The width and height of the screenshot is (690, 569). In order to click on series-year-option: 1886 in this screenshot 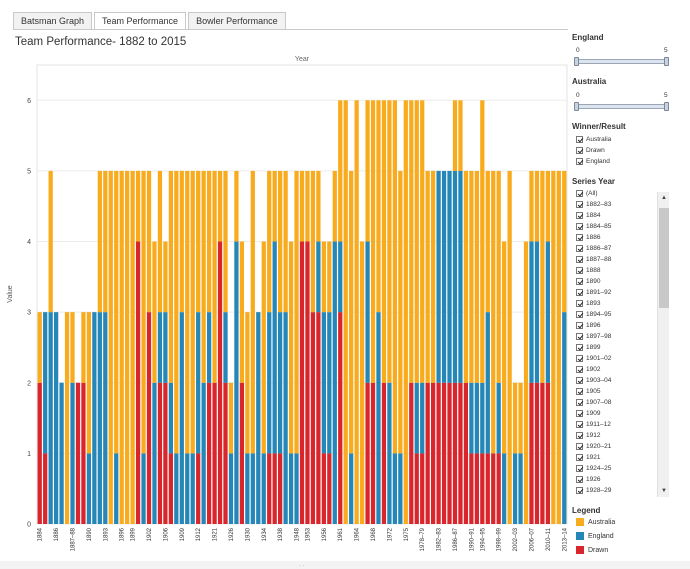, I will do `click(588, 237)`.